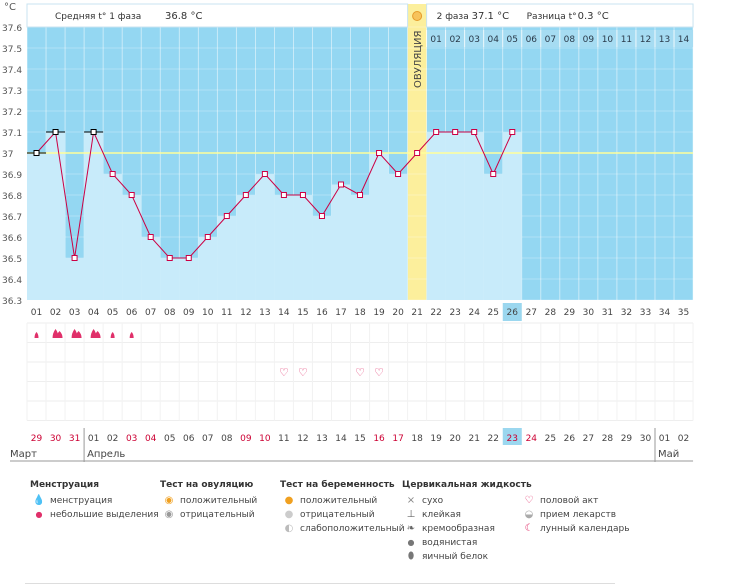 The width and height of the screenshot is (730, 587). Describe the element at coordinates (529, 514) in the screenshot. I see `pill-icon: ◒` at that location.